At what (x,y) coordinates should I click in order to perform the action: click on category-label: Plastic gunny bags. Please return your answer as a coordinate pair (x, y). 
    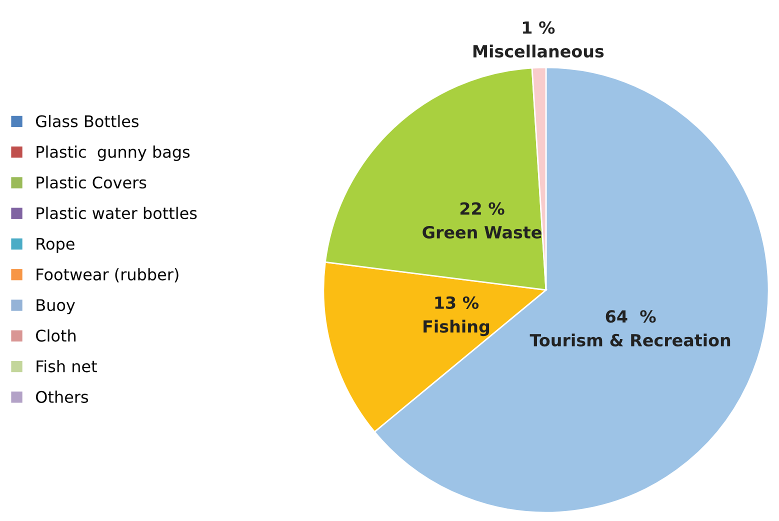
    Looking at the image, I should click on (113, 154).